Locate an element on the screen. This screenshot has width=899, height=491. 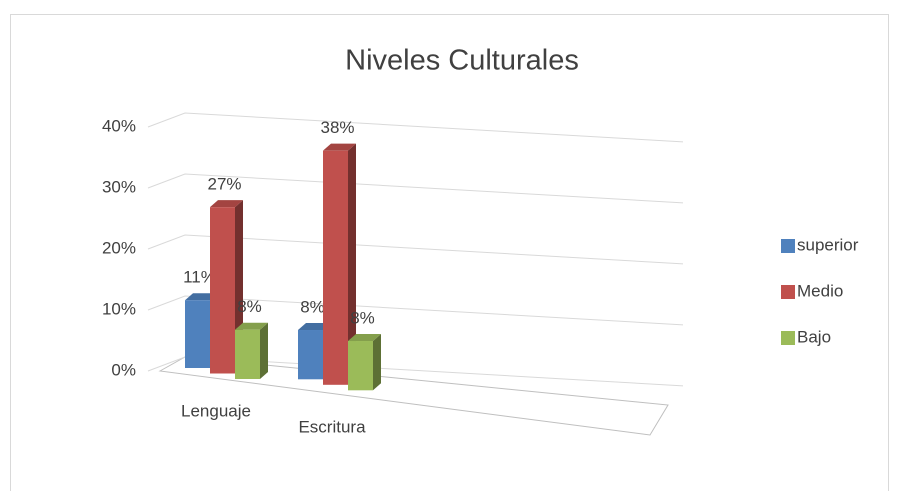
x-tick-label: Escritura is located at coordinates (332, 426).